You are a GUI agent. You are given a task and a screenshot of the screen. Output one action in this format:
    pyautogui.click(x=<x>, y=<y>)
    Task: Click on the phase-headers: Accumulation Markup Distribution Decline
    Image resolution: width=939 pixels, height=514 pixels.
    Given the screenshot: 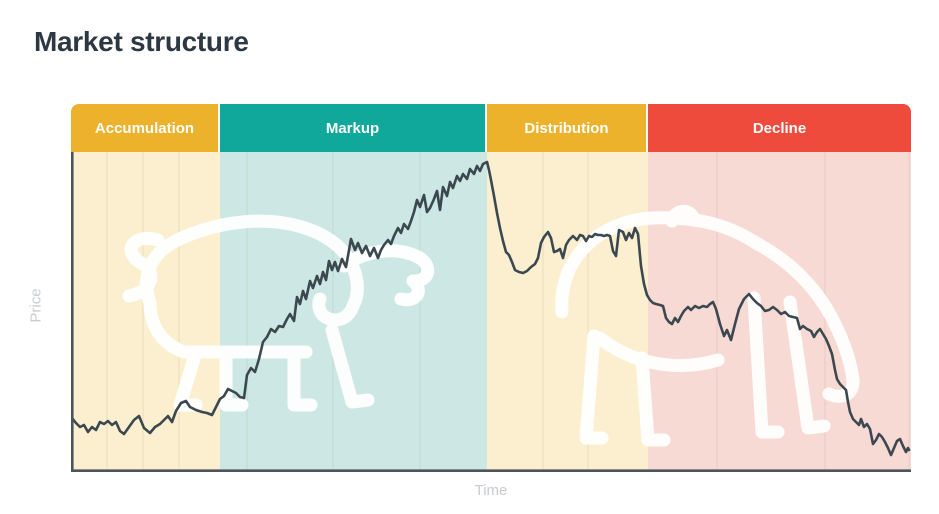 What is the action you would take?
    pyautogui.click(x=491, y=128)
    